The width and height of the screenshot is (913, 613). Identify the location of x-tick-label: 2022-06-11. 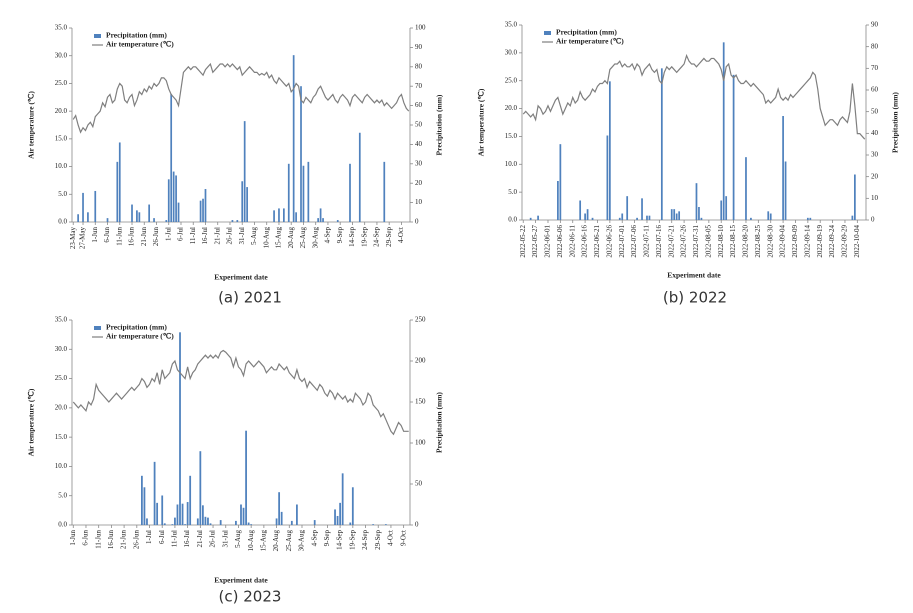
(572, 241).